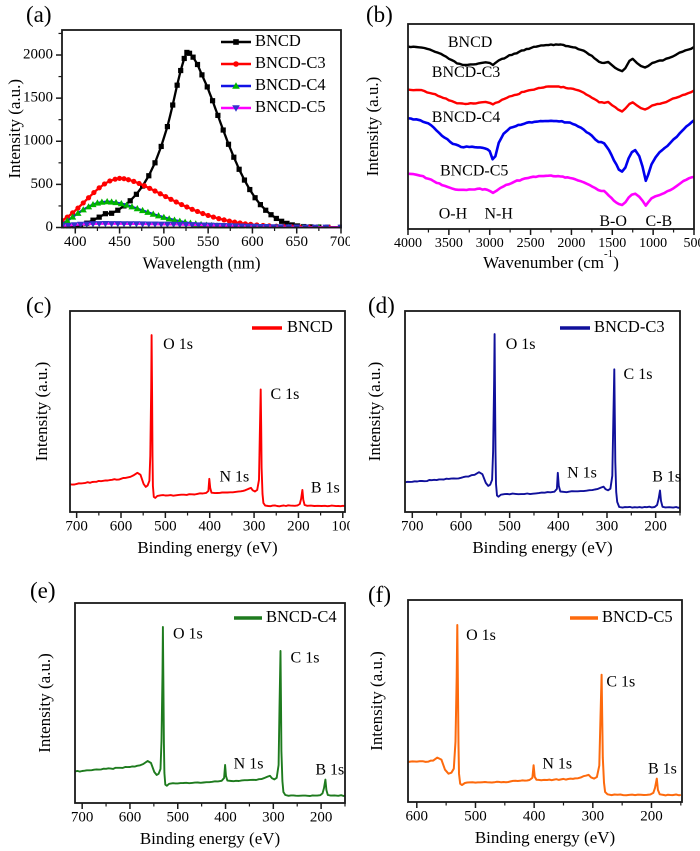 The height and width of the screenshot is (851, 700). I want to click on panel-b-xtick-2000: 2000, so click(571, 243).